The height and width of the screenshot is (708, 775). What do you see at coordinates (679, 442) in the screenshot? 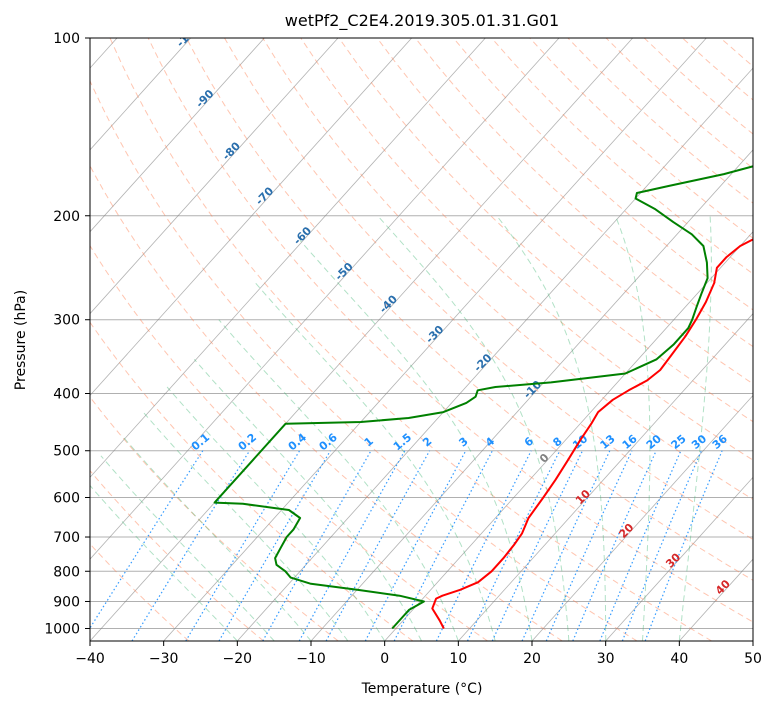
I see `mixing-ratio-label: 25` at bounding box center [679, 442].